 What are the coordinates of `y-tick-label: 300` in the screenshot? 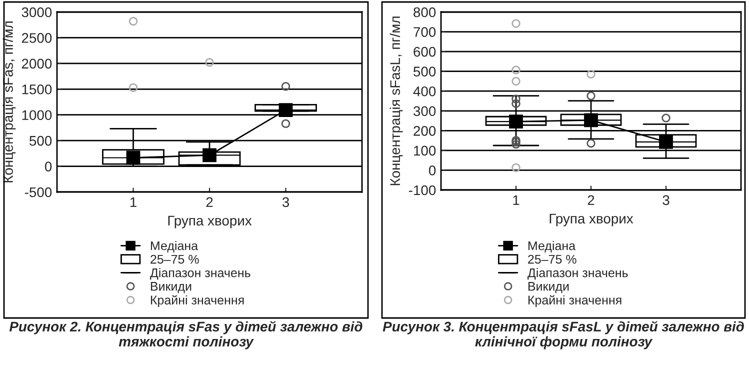 It's located at (425, 111).